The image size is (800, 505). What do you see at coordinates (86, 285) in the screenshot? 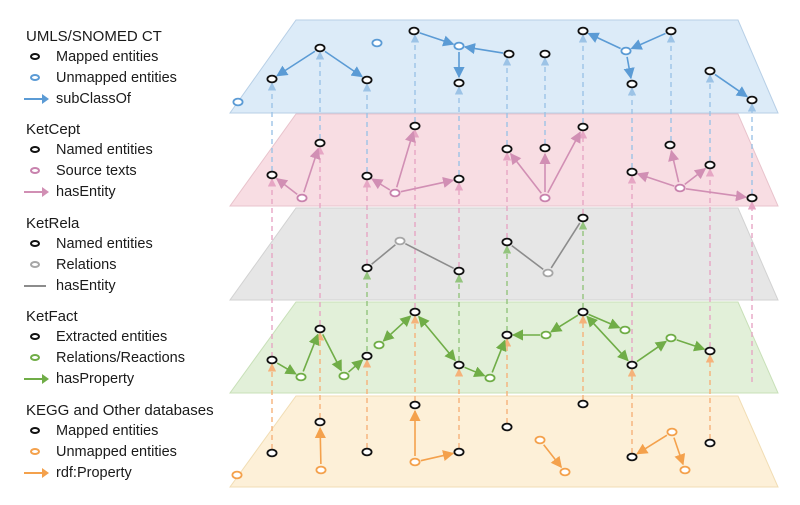
I see `legend-label: hasEntity` at bounding box center [86, 285].